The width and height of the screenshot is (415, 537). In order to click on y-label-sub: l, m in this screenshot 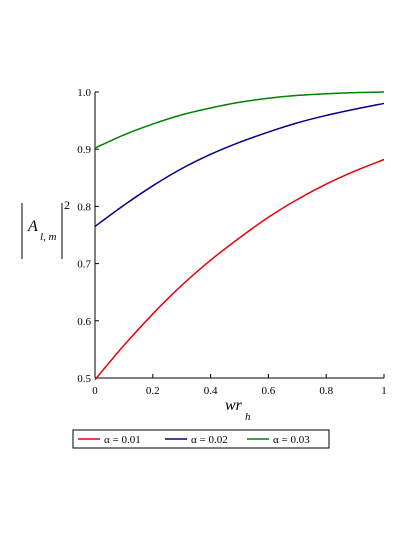, I will do `click(48, 237)`.